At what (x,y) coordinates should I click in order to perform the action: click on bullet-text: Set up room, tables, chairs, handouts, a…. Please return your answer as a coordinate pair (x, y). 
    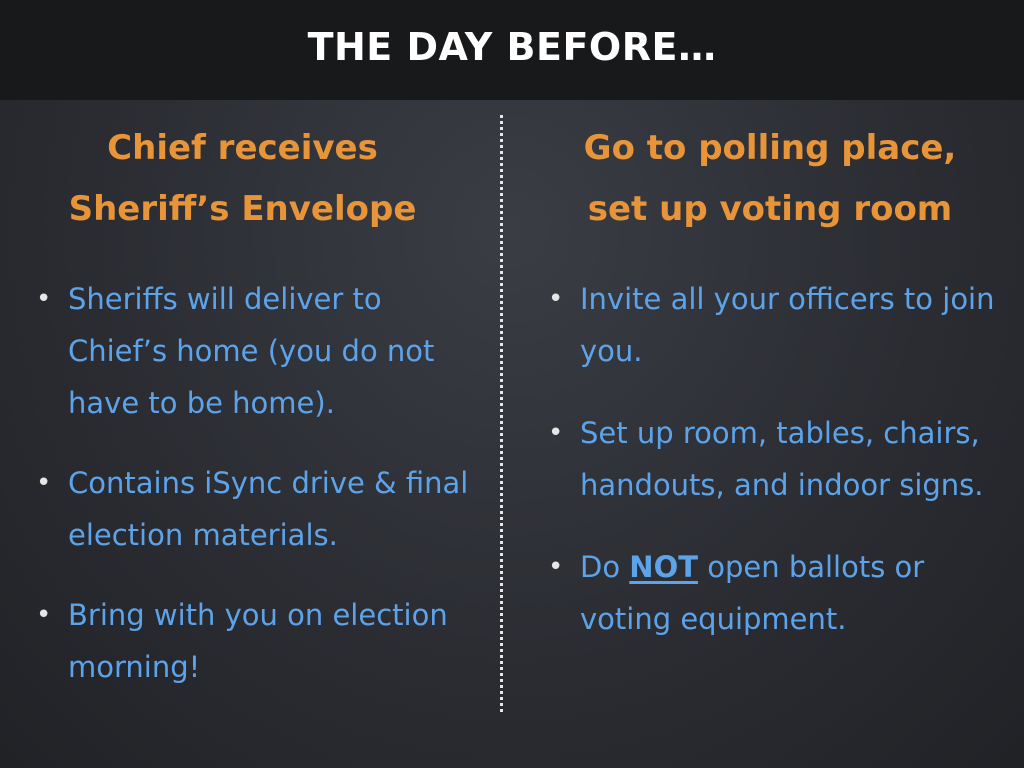
    Looking at the image, I should click on (782, 459).